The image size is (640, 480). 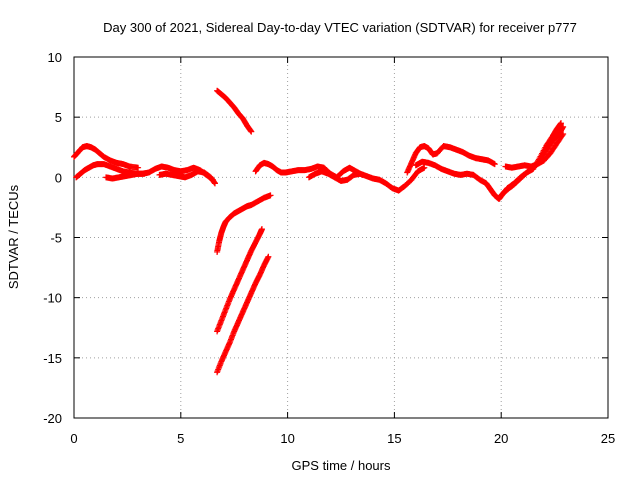 What do you see at coordinates (52, 358) in the screenshot?
I see `y-tick-label: -15` at bounding box center [52, 358].